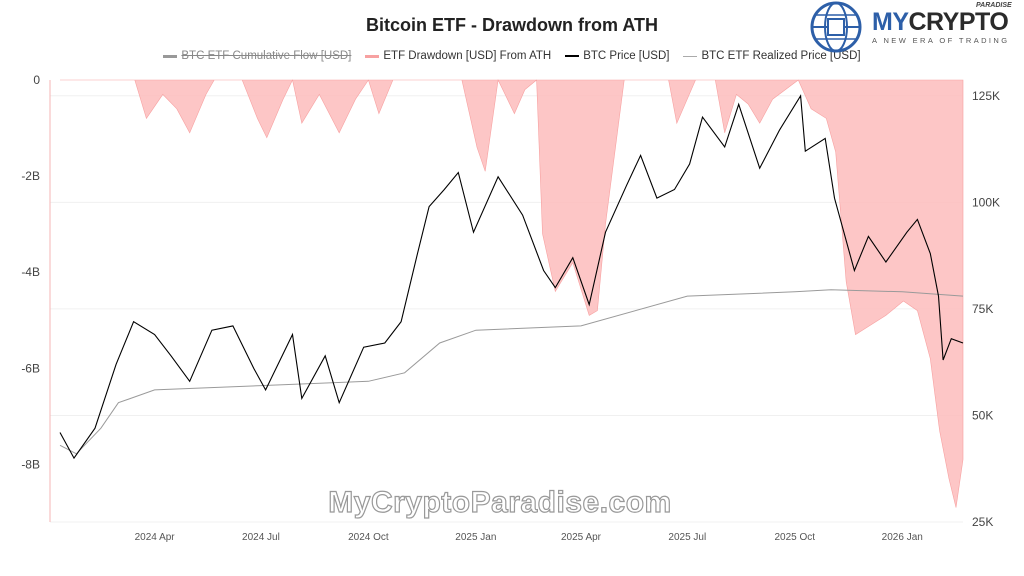 Image resolution: width=1024 pixels, height=576 pixels. What do you see at coordinates (982, 522) in the screenshot?
I see `right-tick-label: 25K` at bounding box center [982, 522].